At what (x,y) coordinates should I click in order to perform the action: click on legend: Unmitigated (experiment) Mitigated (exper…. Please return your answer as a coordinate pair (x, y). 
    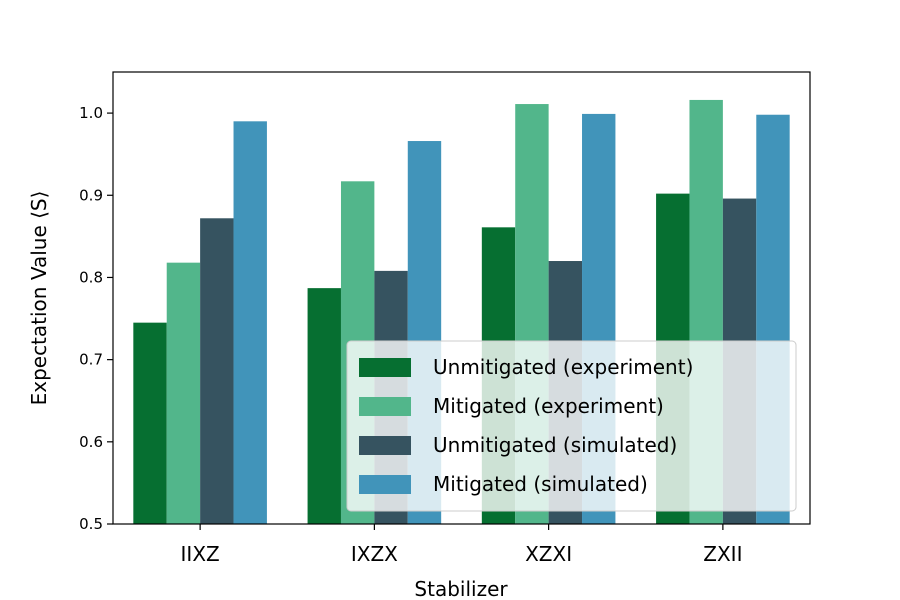
    Looking at the image, I should click on (571, 426).